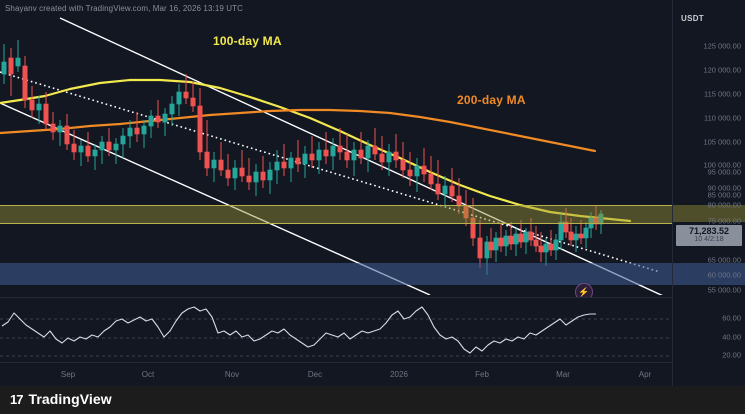  I want to click on price-tick: 60 000.00, so click(724, 275).